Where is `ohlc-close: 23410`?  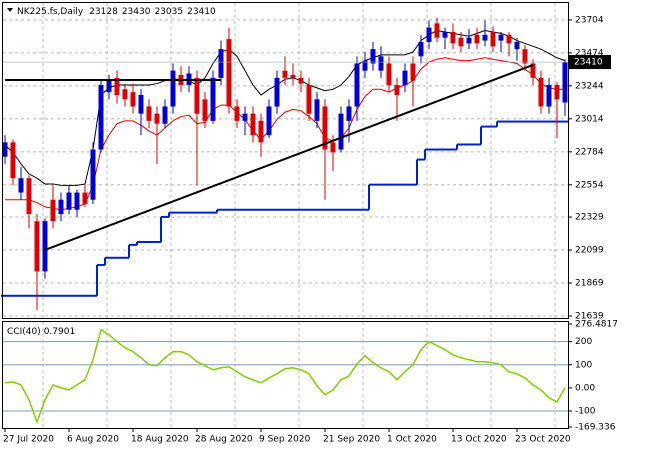 ohlc-close: 23410 is located at coordinates (201, 12).